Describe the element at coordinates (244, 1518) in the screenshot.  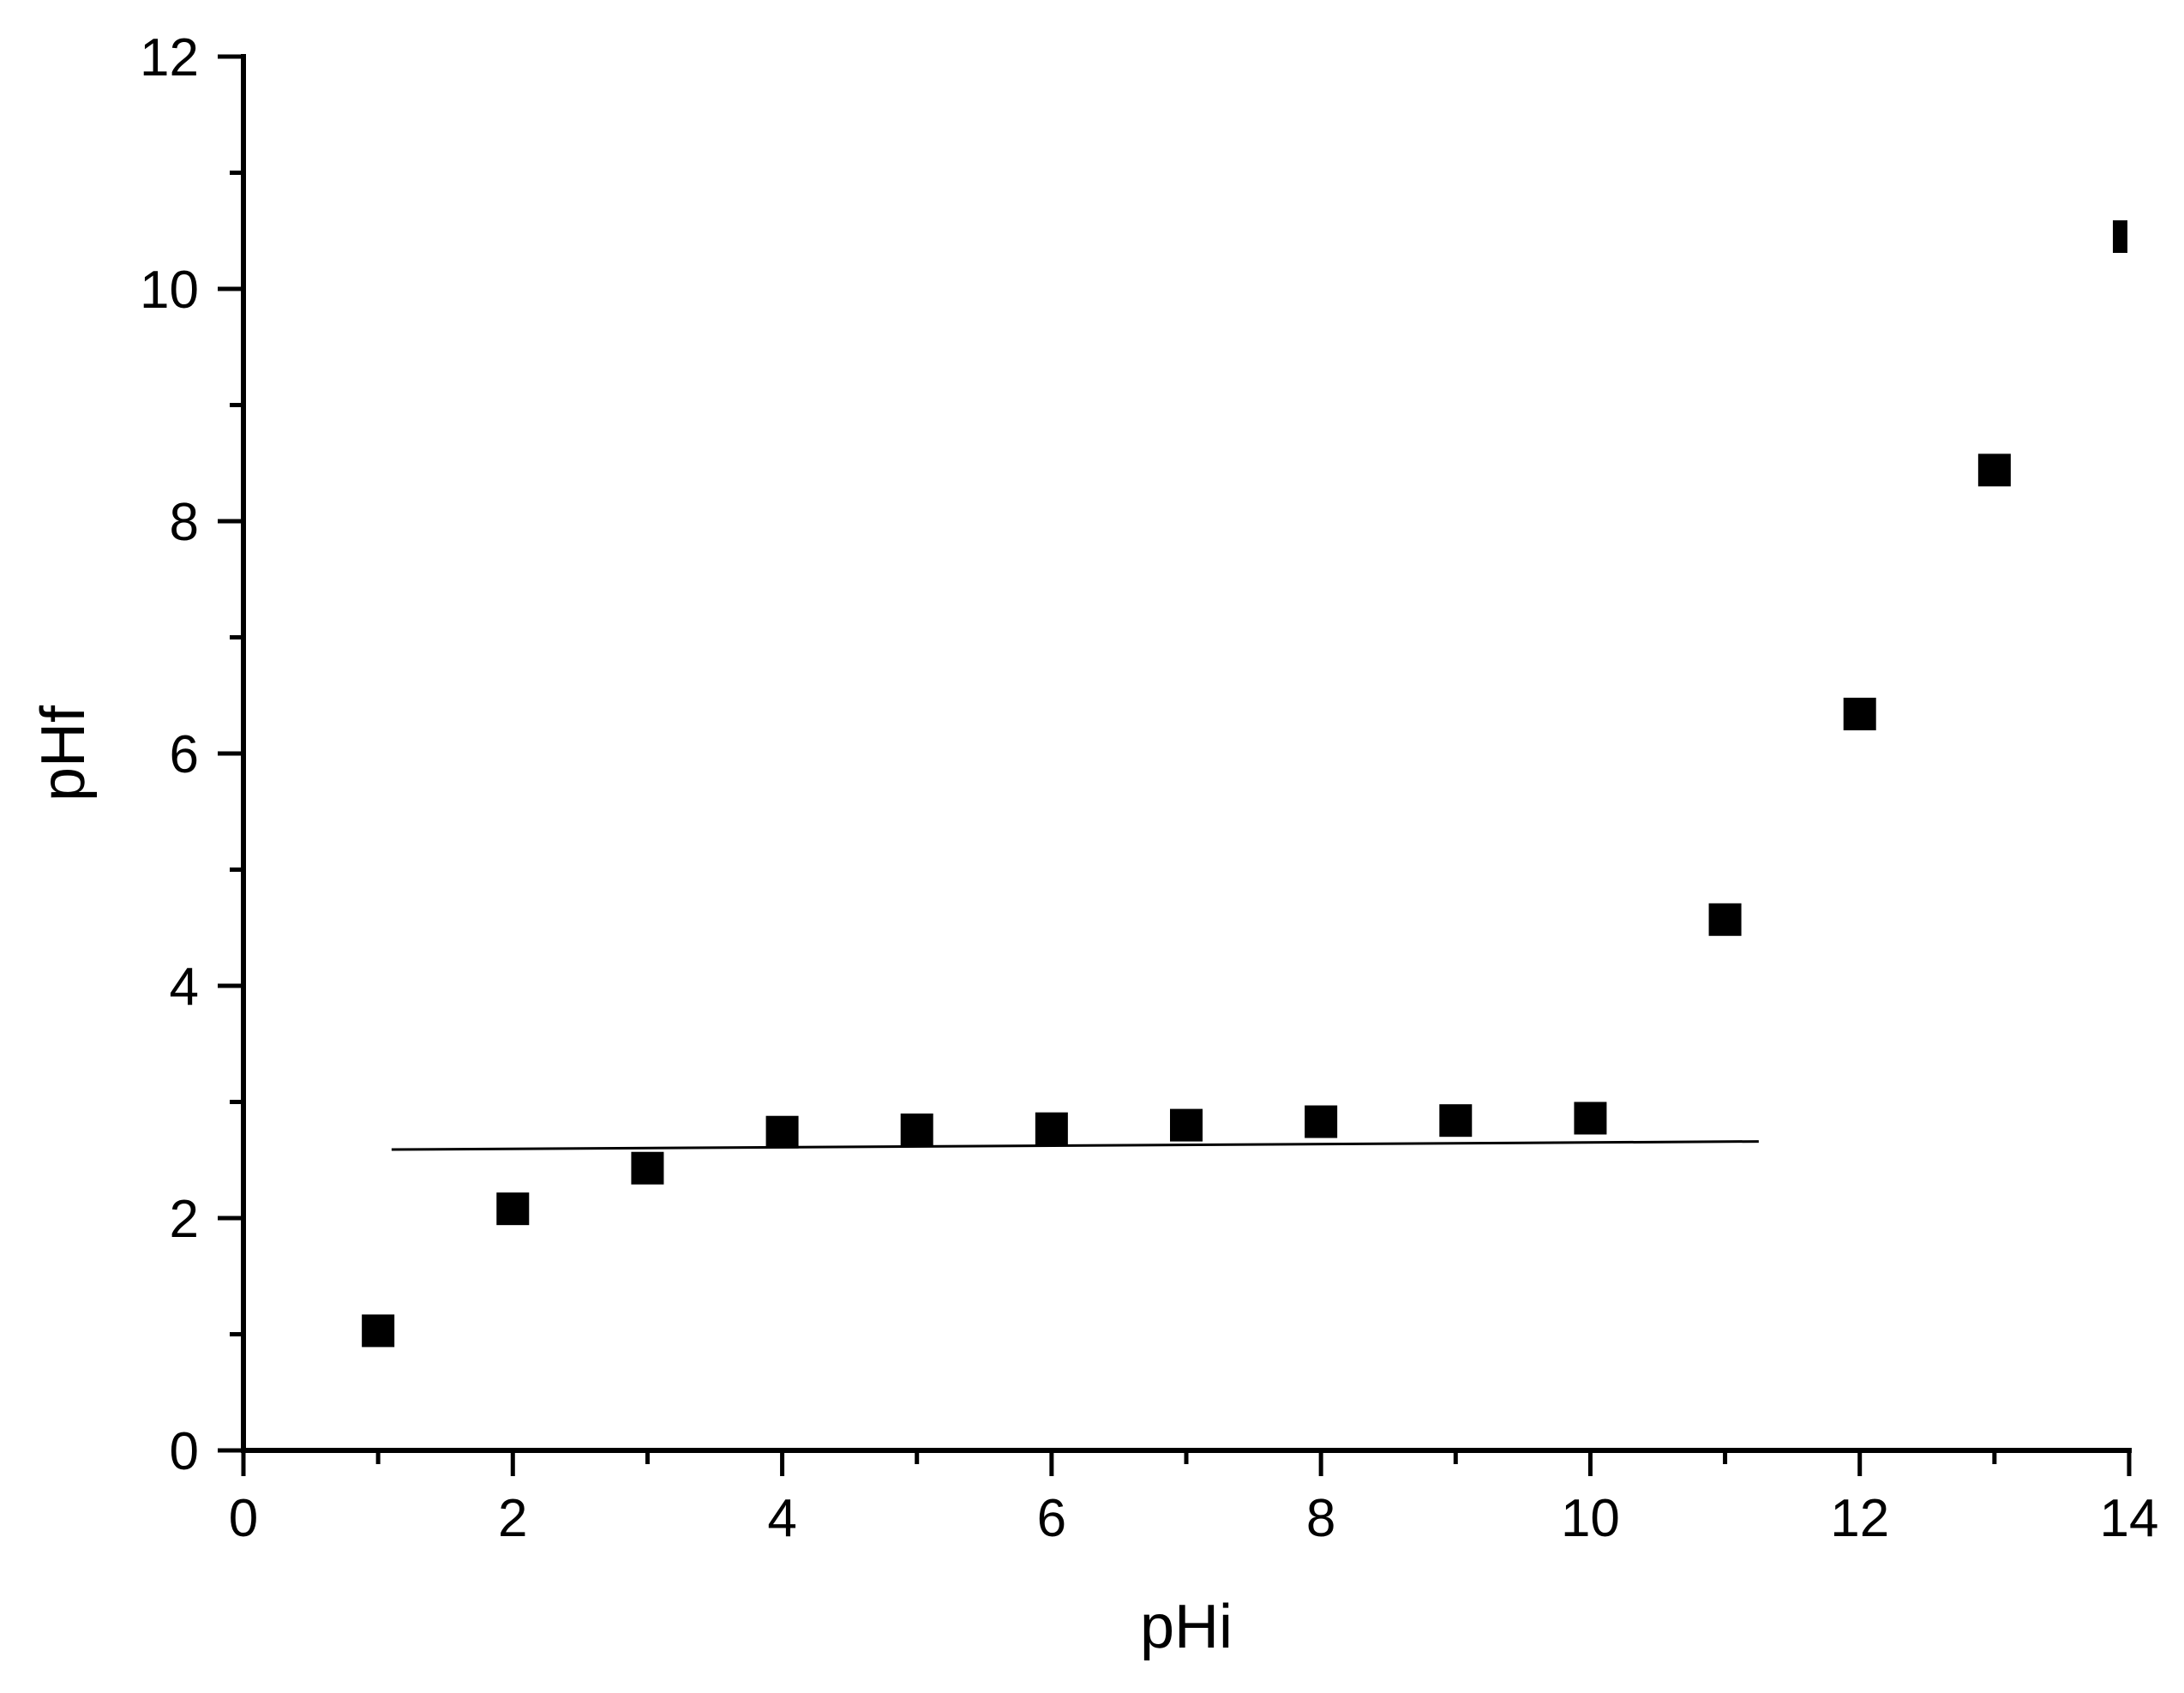
I see `x-tick-label: 0` at that location.